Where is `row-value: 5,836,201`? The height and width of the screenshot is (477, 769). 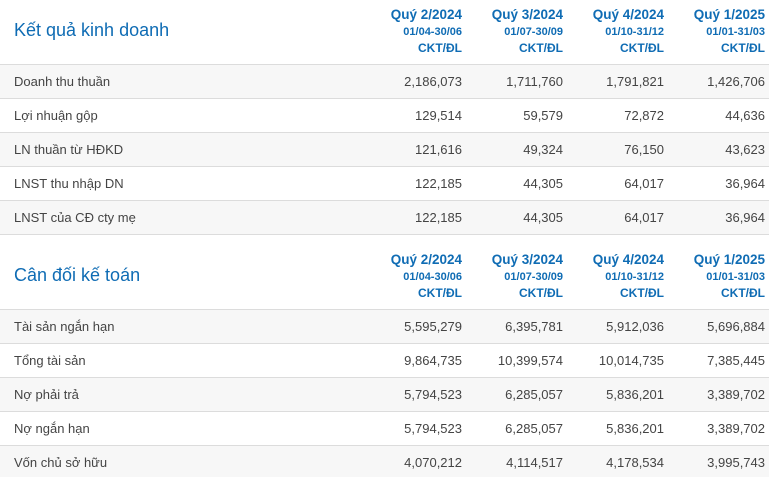
row-value: 5,836,201 is located at coordinates (635, 394).